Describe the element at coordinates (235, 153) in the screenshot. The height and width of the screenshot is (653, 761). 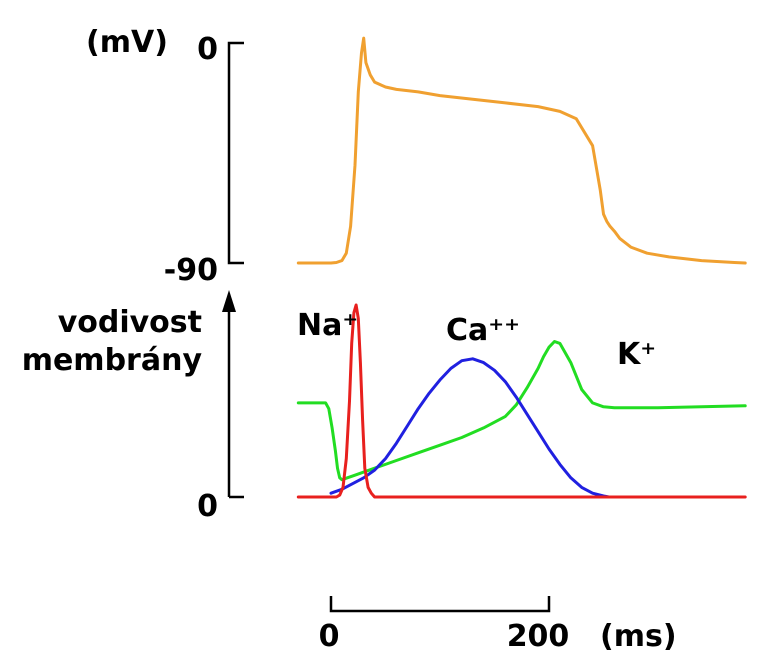
I see `mv-axis` at that location.